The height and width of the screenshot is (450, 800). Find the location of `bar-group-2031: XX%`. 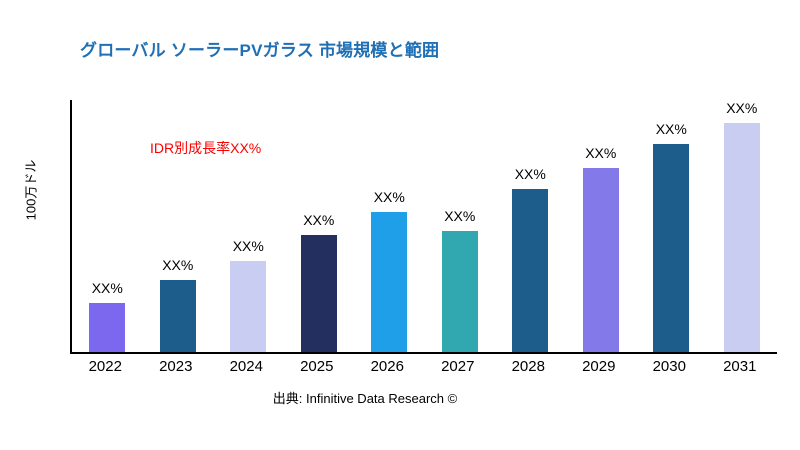

bar-group-2031: XX% is located at coordinates (742, 226).